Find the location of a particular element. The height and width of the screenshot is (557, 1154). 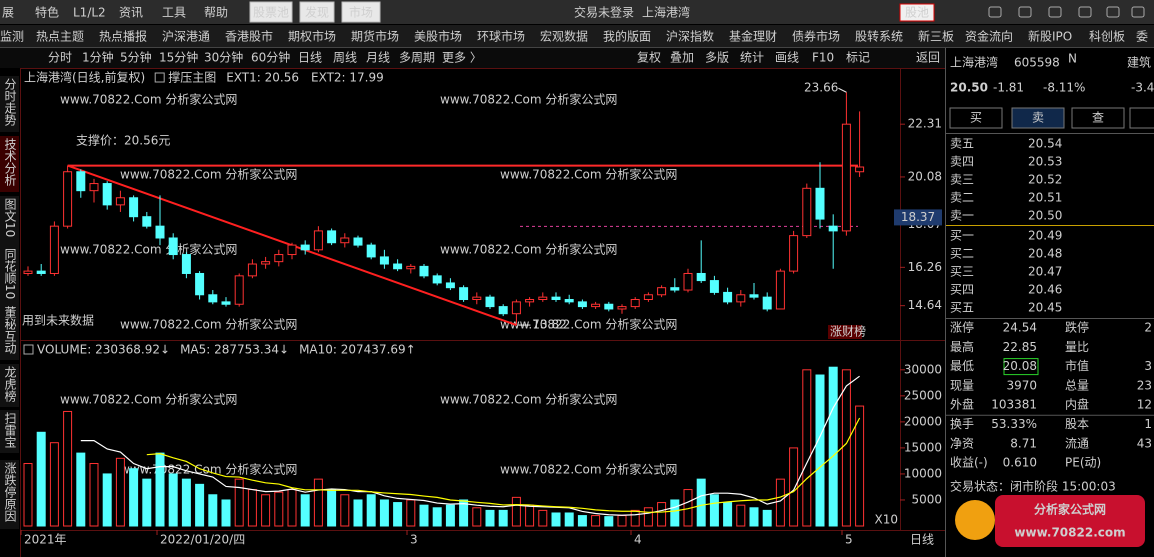

tool-button: F10 is located at coordinates (823, 58).